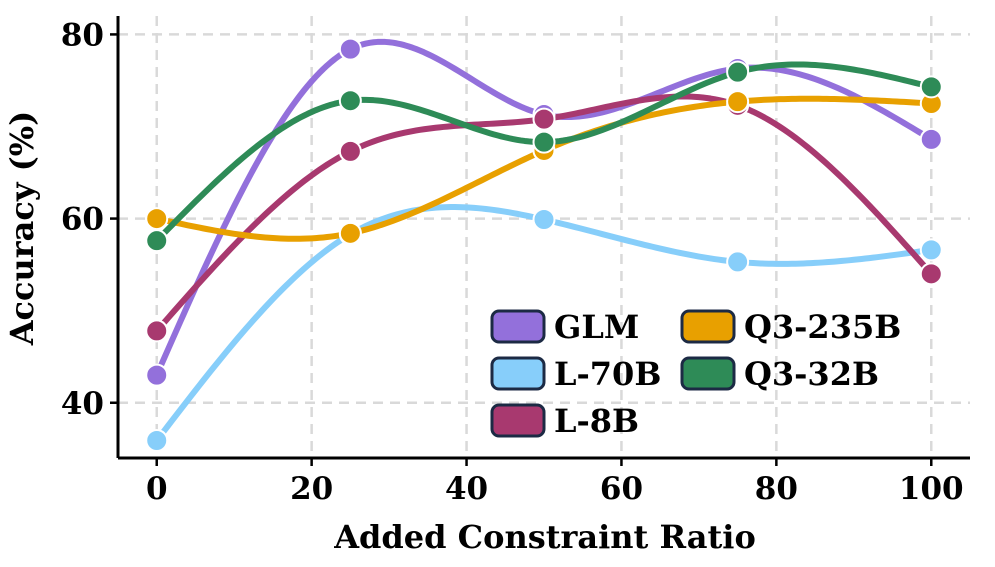  What do you see at coordinates (466, 489) in the screenshot?
I see `x-tick-label: 40` at bounding box center [466, 489].